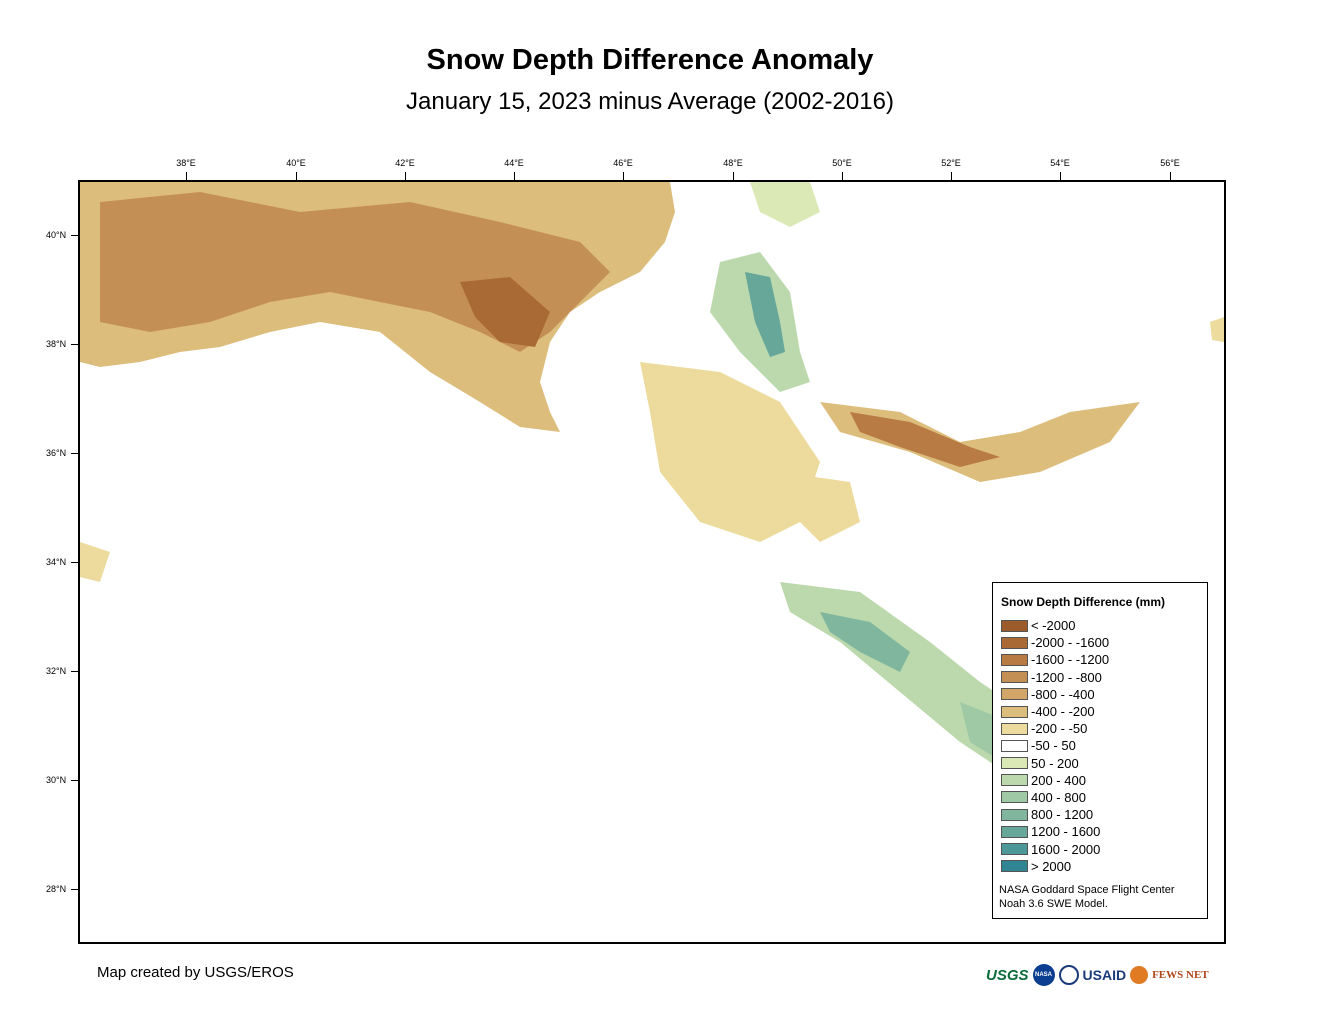  I want to click on legend-item: < -2000, so click(1055, 625).